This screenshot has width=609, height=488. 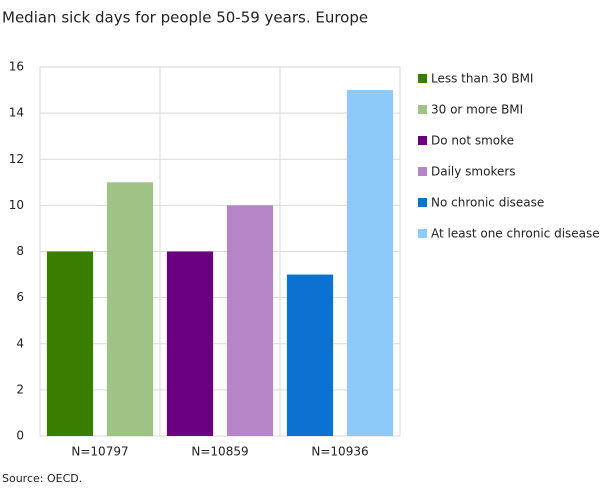 I want to click on x-tick-label: N=10797, so click(x=99, y=452).